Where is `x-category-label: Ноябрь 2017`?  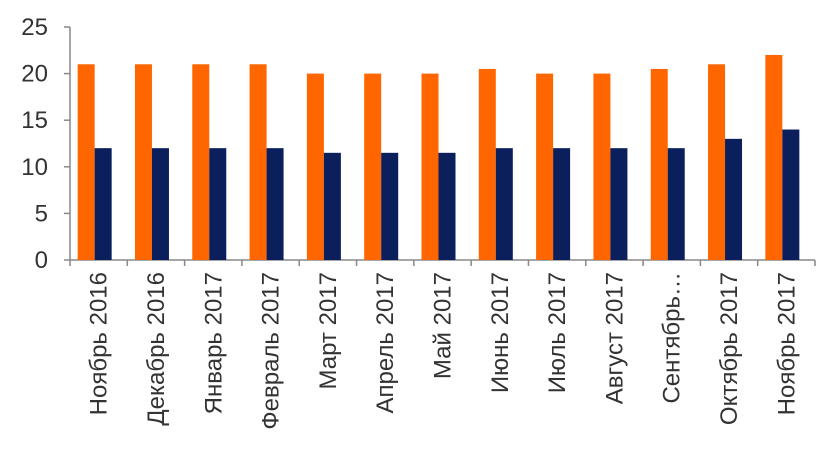
x-category-label: Ноябрь 2017 is located at coordinates (786, 343).